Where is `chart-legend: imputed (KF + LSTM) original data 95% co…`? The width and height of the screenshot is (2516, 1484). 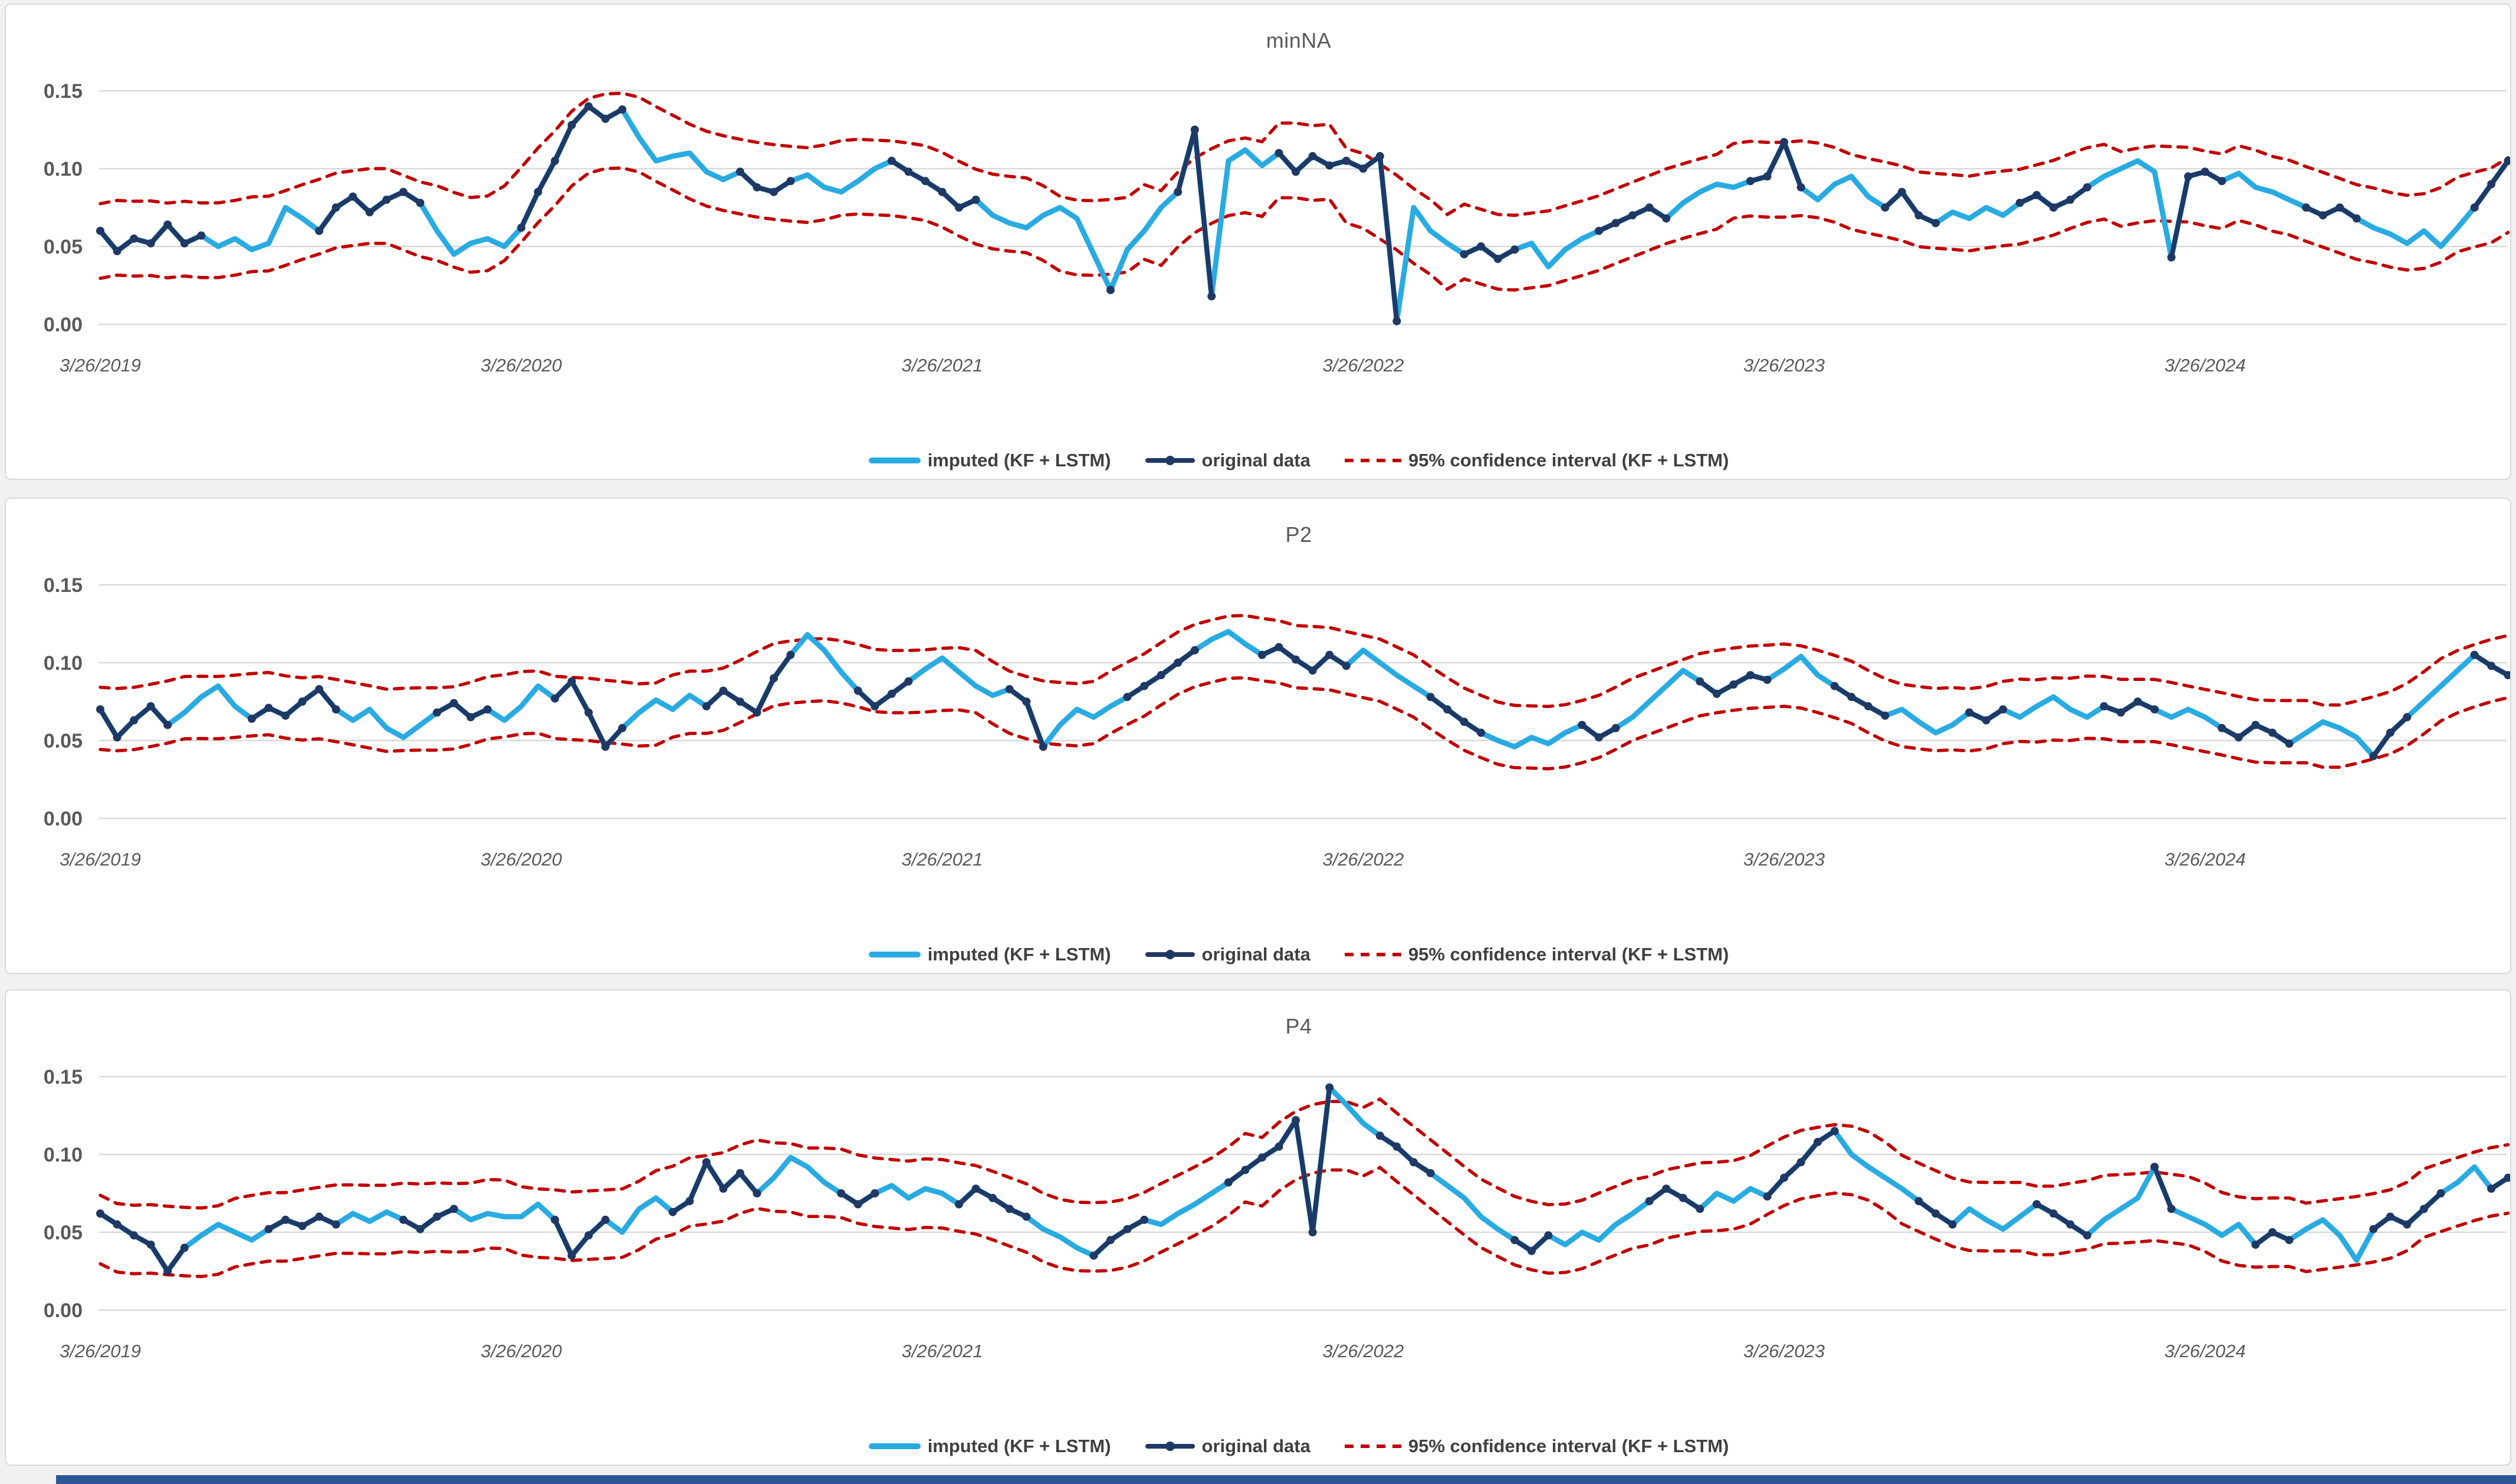
chart-legend: imputed (KF + LSTM) original data 95% co… is located at coordinates (1298, 1446).